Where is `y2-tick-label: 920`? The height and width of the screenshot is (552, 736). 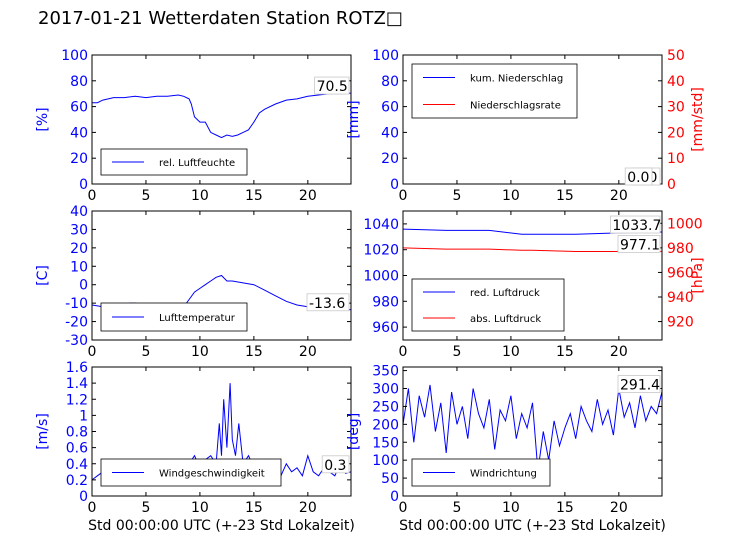 y2-tick-label: 920 is located at coordinates (680, 323).